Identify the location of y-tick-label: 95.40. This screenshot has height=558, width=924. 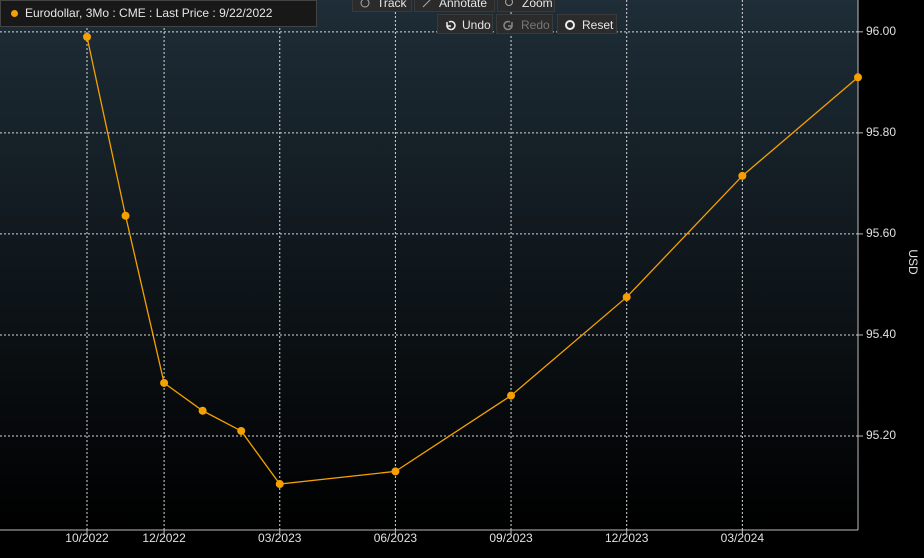
(881, 334).